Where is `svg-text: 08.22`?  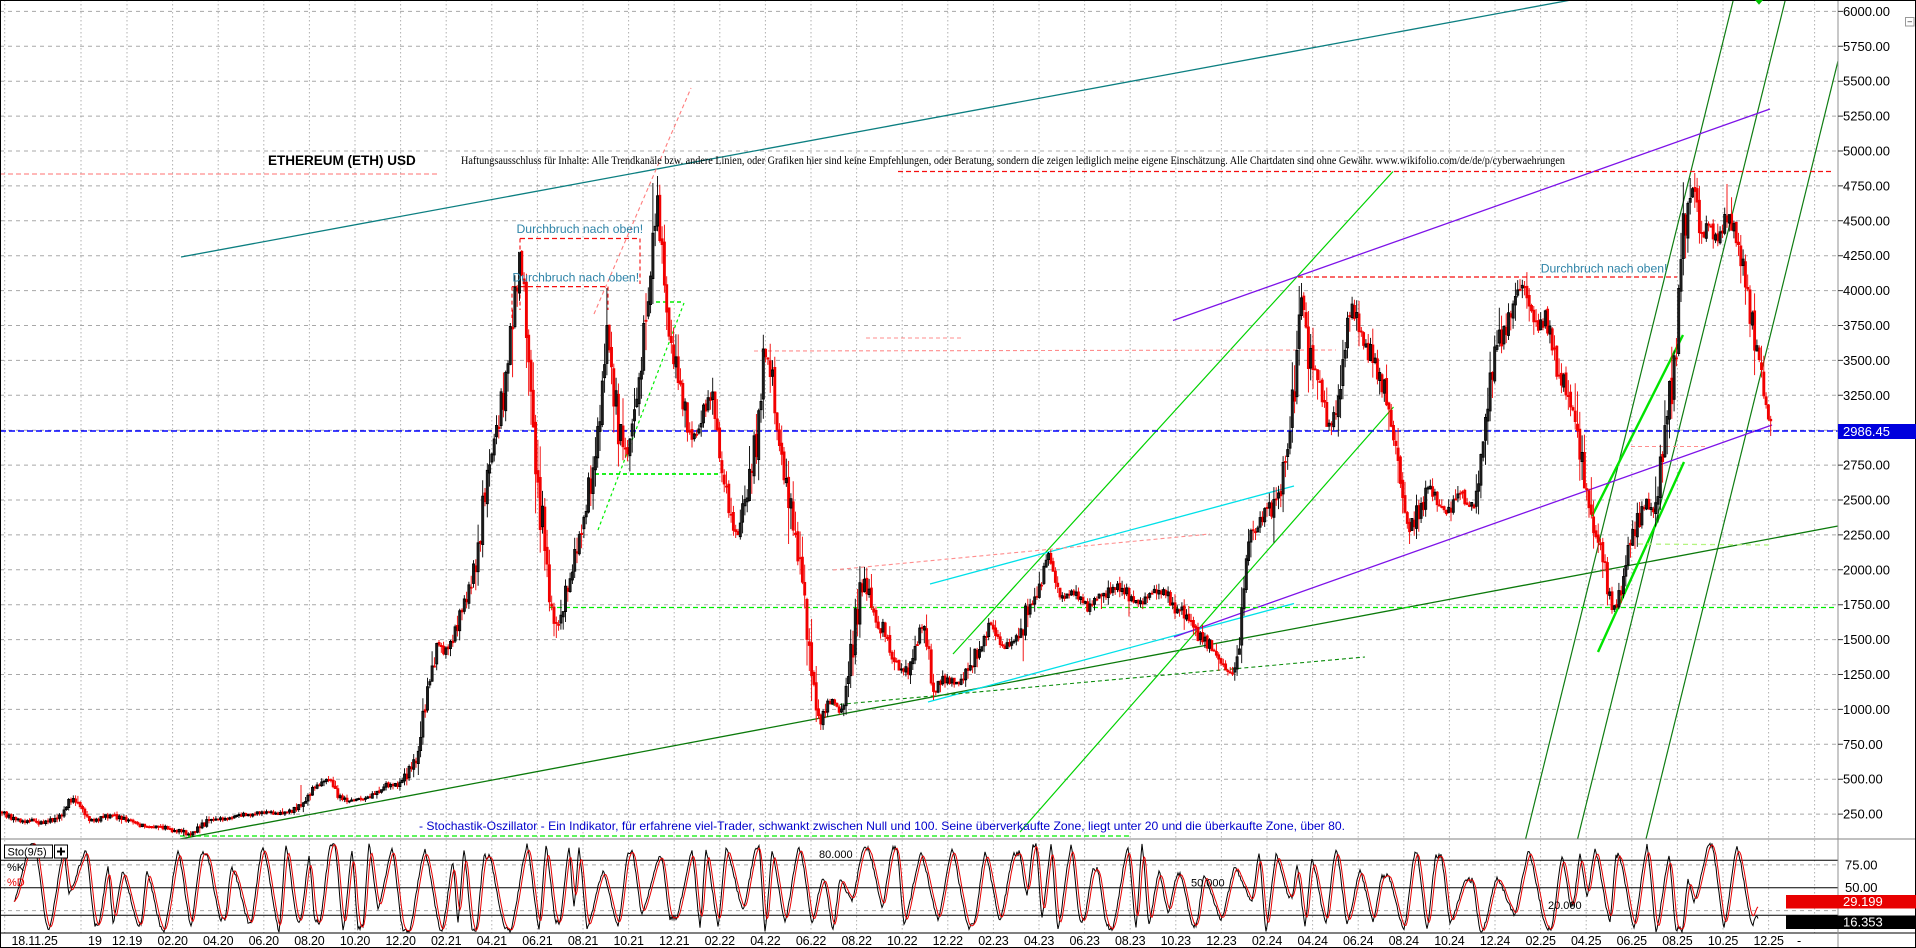
svg-text: 08.22 is located at coordinates (856, 941).